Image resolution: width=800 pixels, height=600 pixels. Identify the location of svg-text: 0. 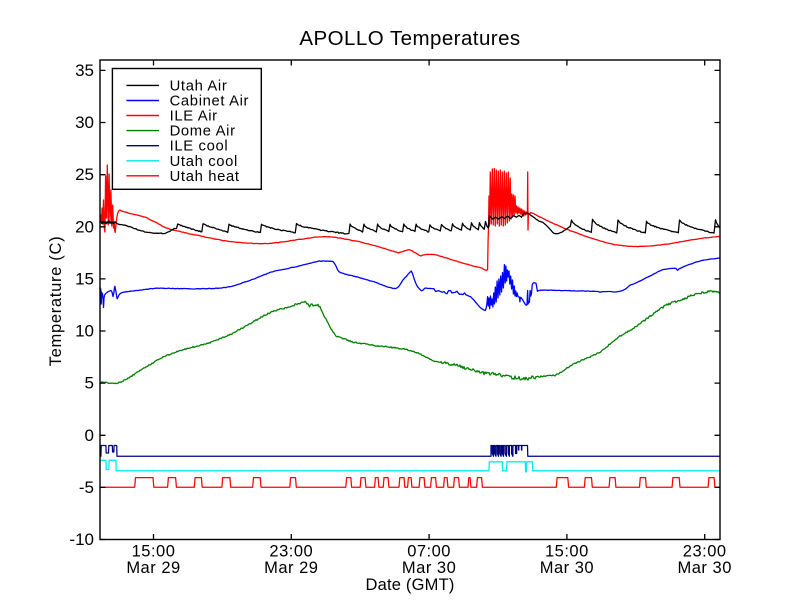
(89, 435).